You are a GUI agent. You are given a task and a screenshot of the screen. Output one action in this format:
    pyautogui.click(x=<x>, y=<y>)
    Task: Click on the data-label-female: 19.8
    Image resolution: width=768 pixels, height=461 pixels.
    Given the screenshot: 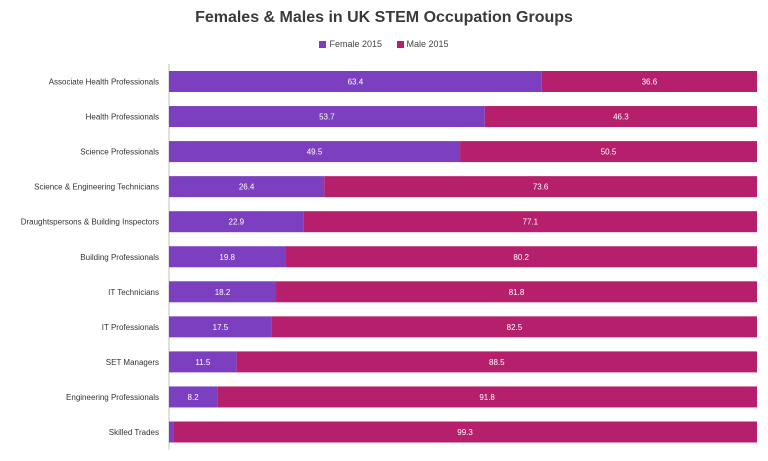 What is the action you would take?
    pyautogui.click(x=227, y=257)
    